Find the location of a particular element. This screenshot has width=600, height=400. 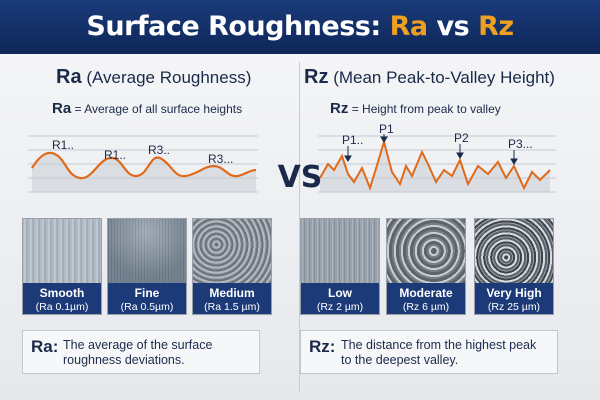

sample-caption: Low (Rz 2 µm) is located at coordinates (340, 298).